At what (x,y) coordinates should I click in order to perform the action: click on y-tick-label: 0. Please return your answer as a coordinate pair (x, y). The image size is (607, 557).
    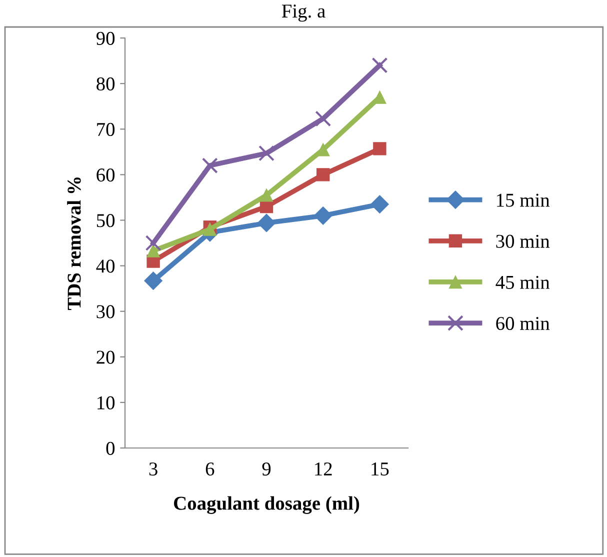
    Looking at the image, I should click on (110, 448).